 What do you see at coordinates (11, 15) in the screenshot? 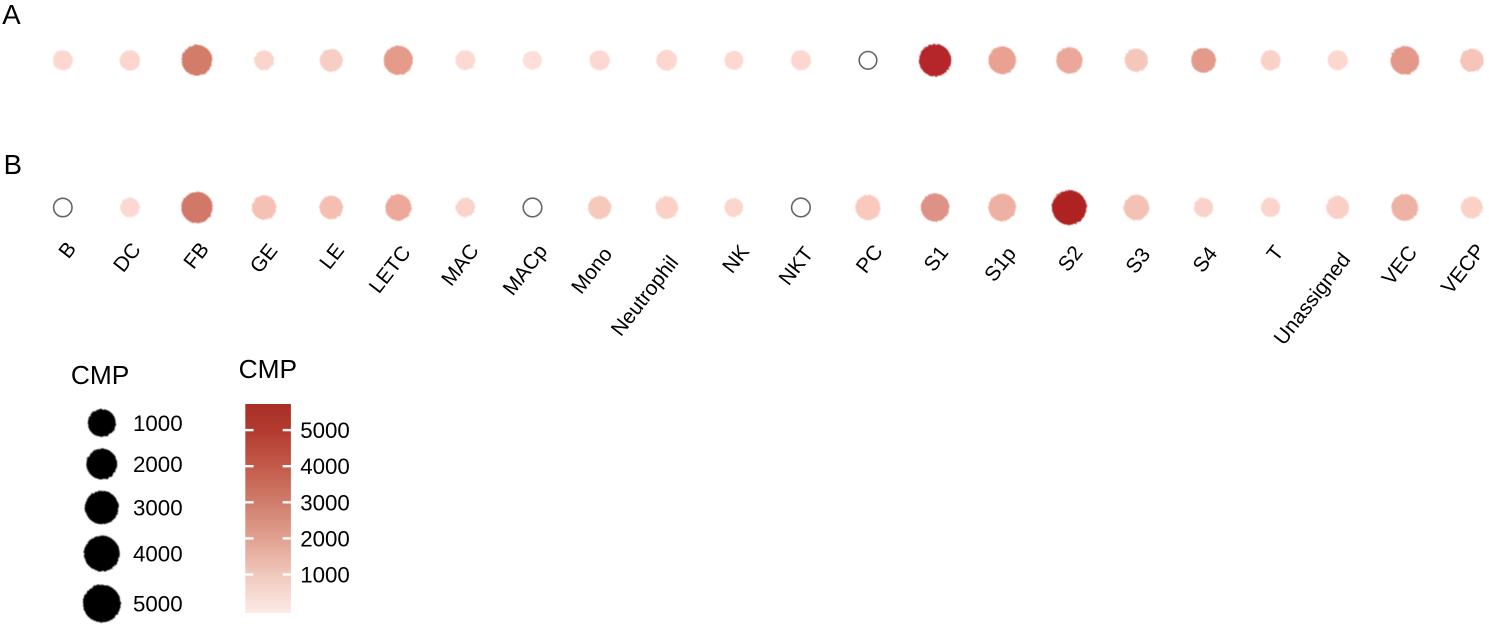
I see `svg-text: A` at bounding box center [11, 15].